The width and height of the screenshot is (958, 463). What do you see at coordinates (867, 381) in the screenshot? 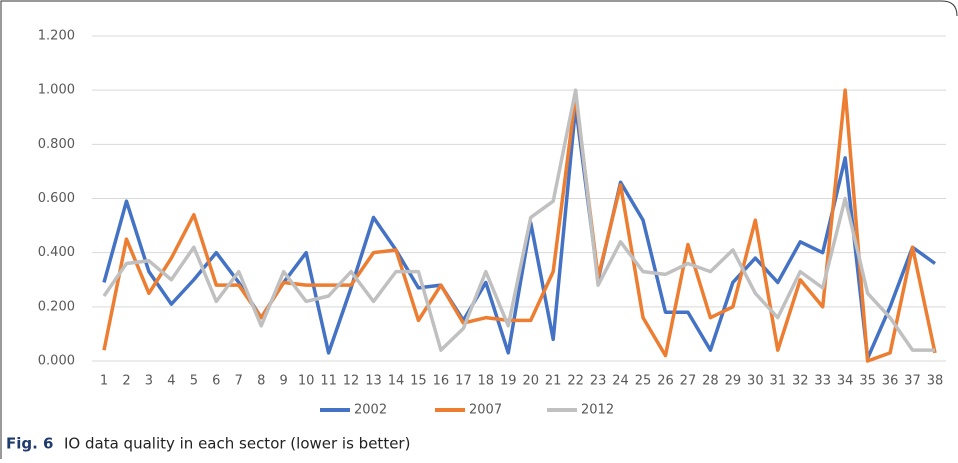
I see `x-tick-label: 35` at bounding box center [867, 381].